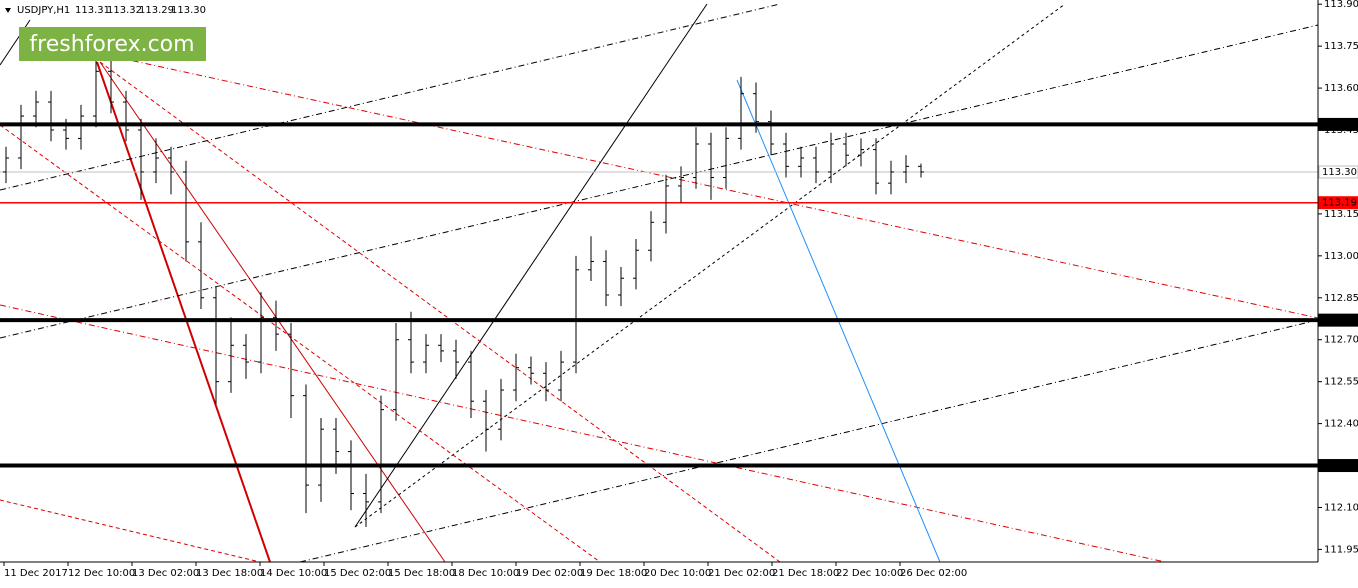 This screenshot has height=588, width=1358. I want to click on logo-text: freshforex.com, so click(111, 44).